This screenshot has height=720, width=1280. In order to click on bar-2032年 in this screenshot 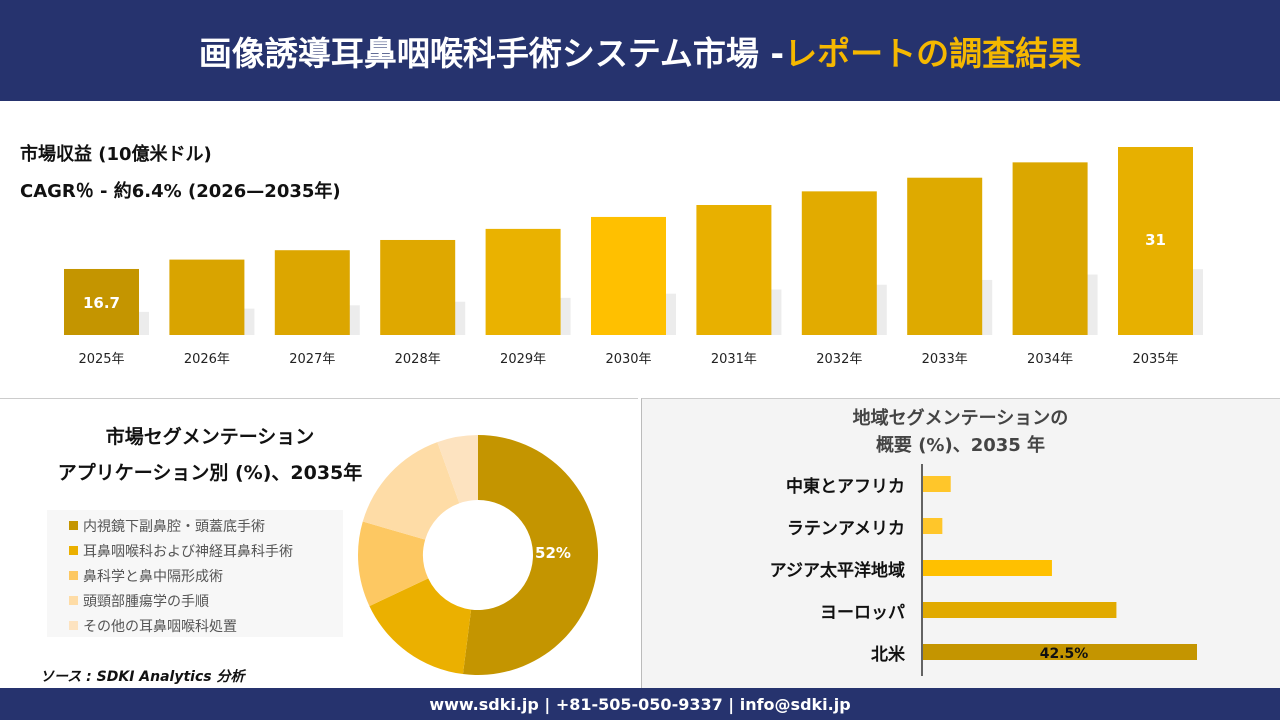, I will do `click(839, 263)`.